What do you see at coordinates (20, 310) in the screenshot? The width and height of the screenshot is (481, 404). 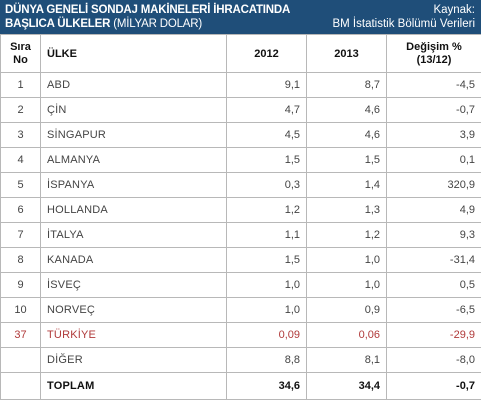 I see `rank-cell: 10` at bounding box center [20, 310].